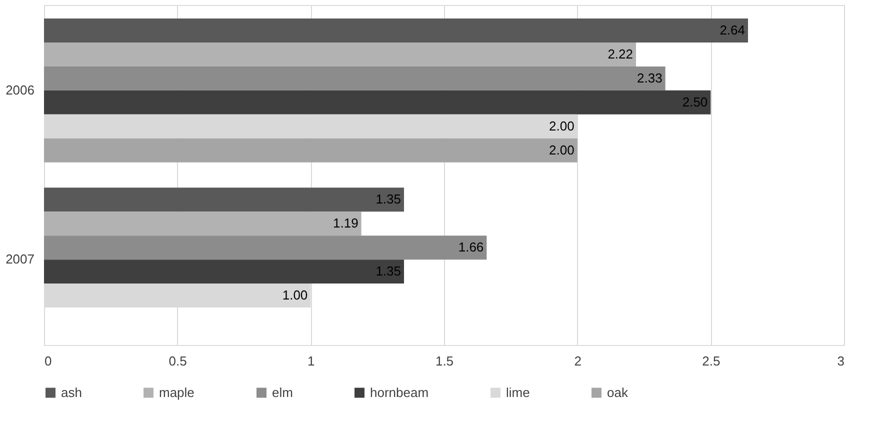  I want to click on data-label: 2.50, so click(695, 102).